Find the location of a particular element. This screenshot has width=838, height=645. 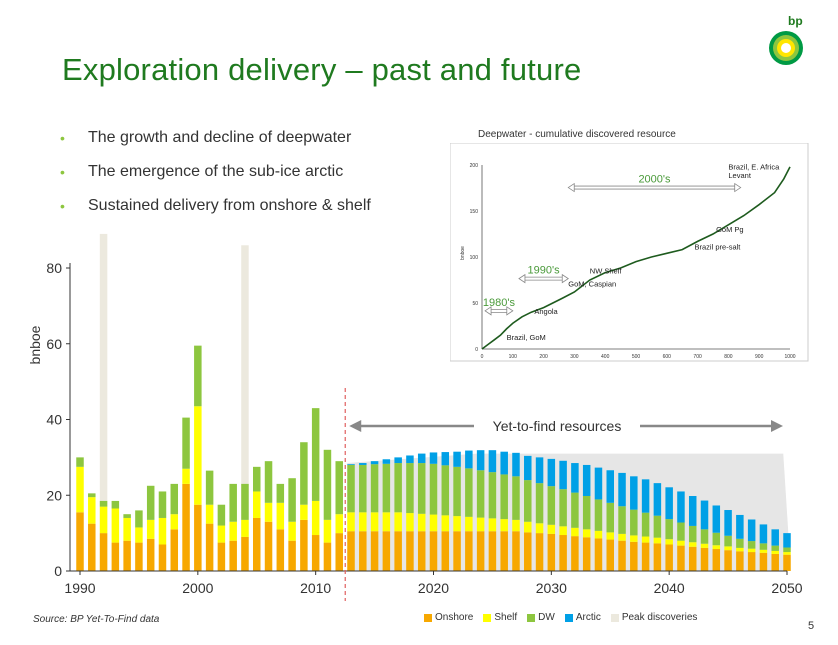

inset-y-tick-label: 150 is located at coordinates (474, 212).